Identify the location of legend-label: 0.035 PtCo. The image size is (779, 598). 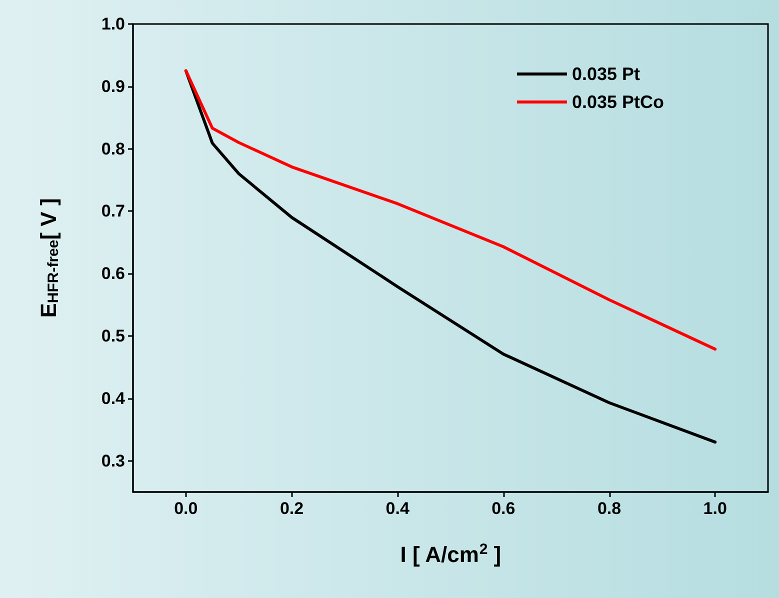
(618, 102).